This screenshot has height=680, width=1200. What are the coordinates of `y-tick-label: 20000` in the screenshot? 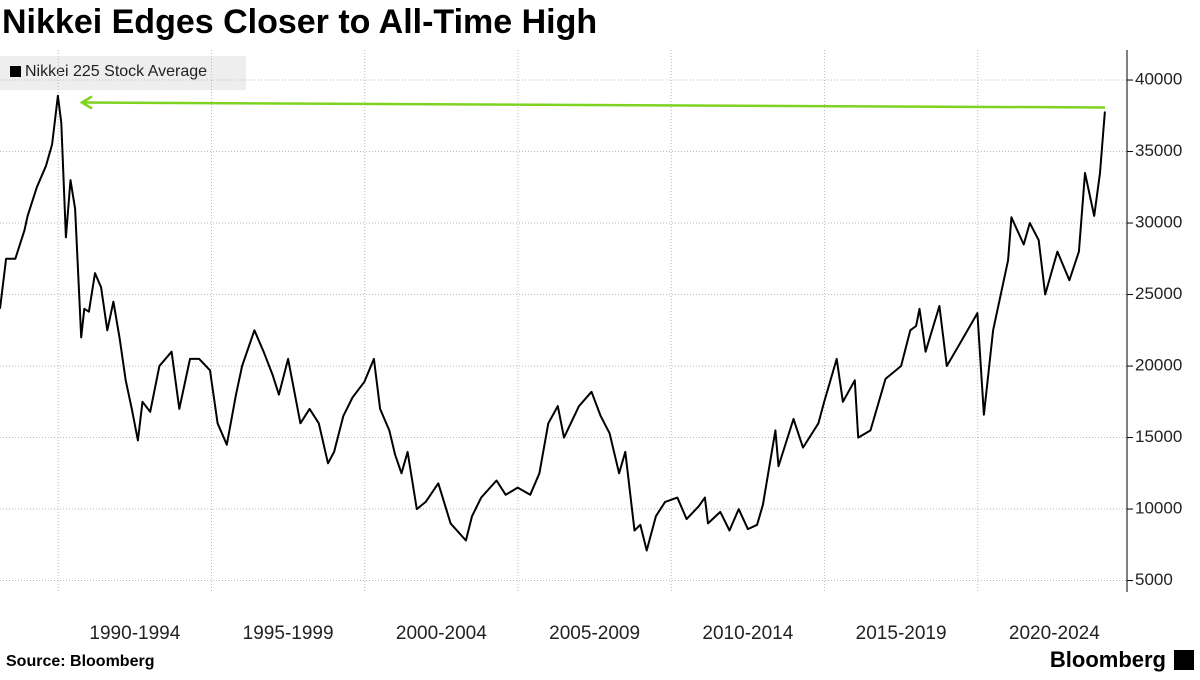 It's located at (1158, 365).